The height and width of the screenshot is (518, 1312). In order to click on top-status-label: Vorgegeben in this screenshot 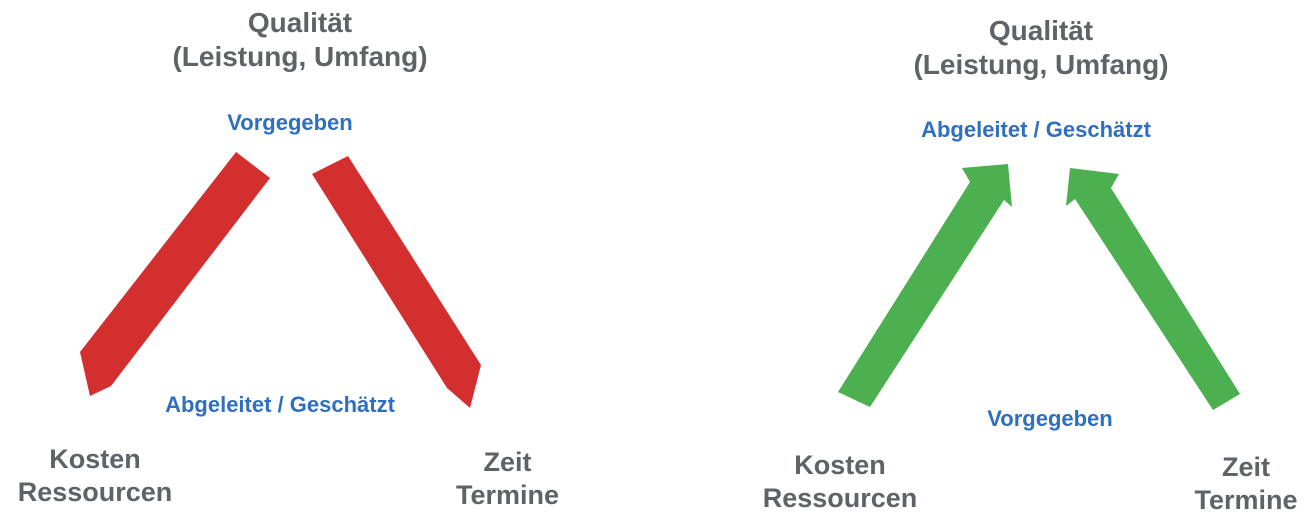, I will do `click(290, 122)`.